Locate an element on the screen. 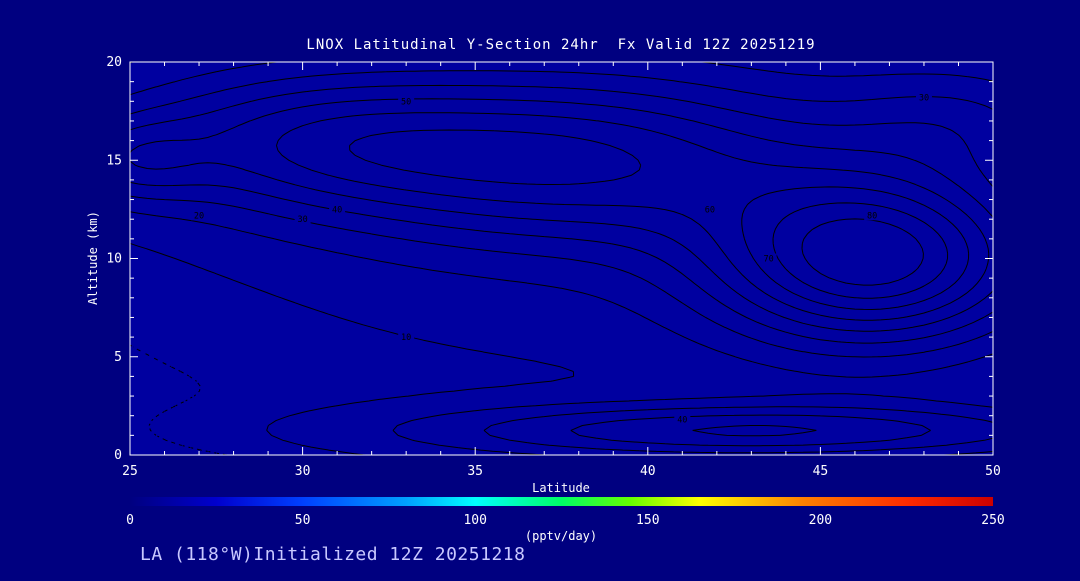 This screenshot has width=1080, height=581. y-axis-label: Altitude (km) is located at coordinates (93, 258).